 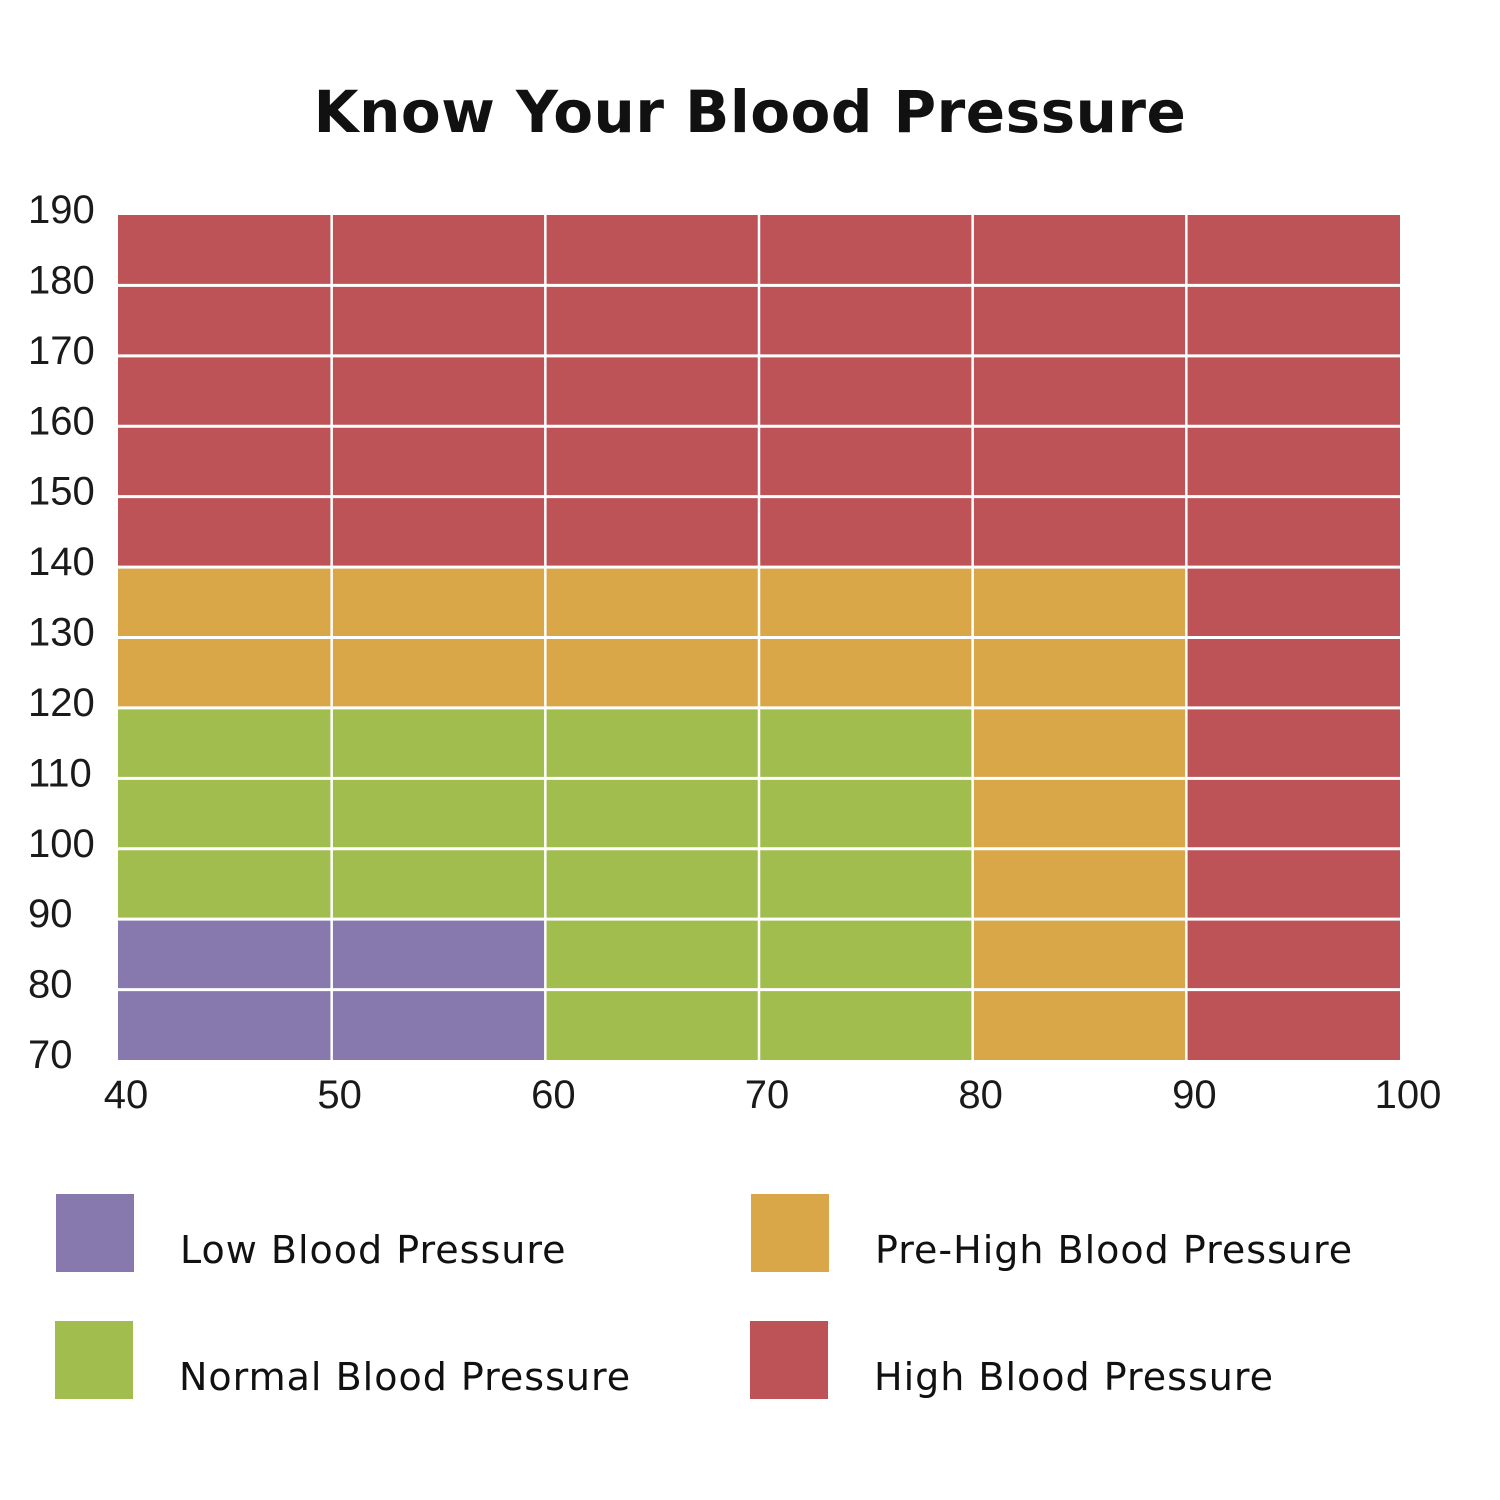 What do you see at coordinates (61, 562) in the screenshot?
I see `y-tick-label: 140` at bounding box center [61, 562].